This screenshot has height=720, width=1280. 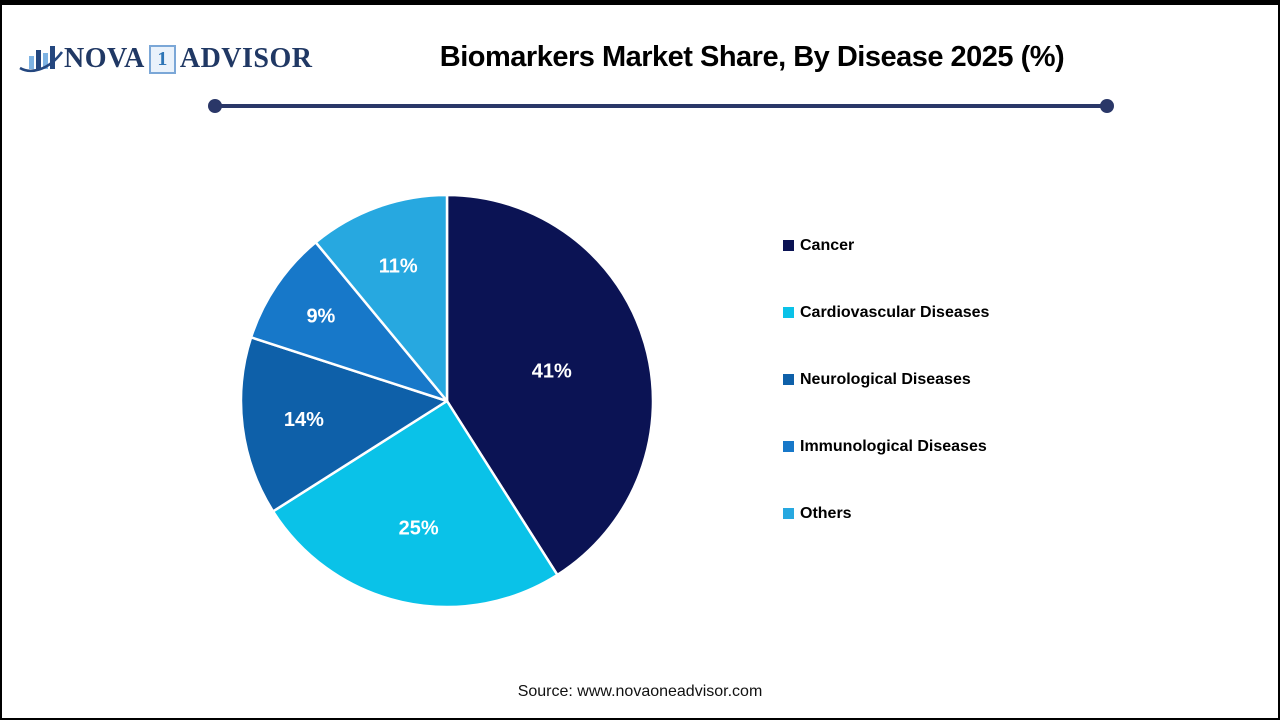 What do you see at coordinates (246, 58) in the screenshot?
I see `logo-text-advisor: ADVISOR` at bounding box center [246, 58].